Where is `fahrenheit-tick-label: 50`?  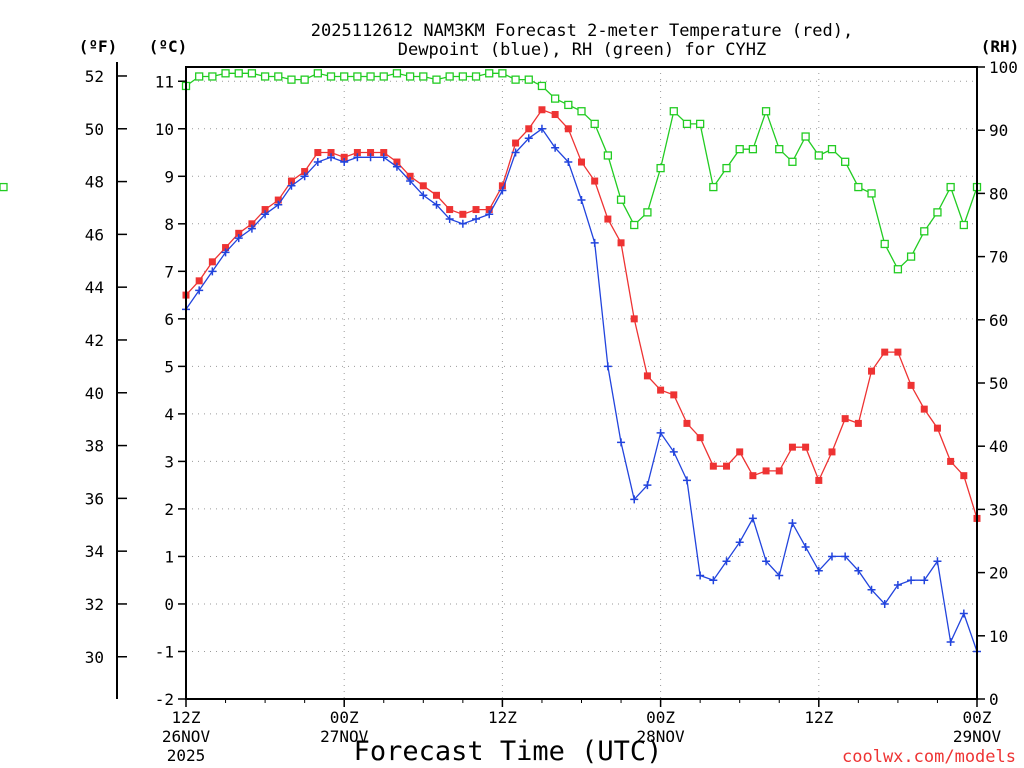
fahrenheit-tick-label: 50 is located at coordinates (94, 129).